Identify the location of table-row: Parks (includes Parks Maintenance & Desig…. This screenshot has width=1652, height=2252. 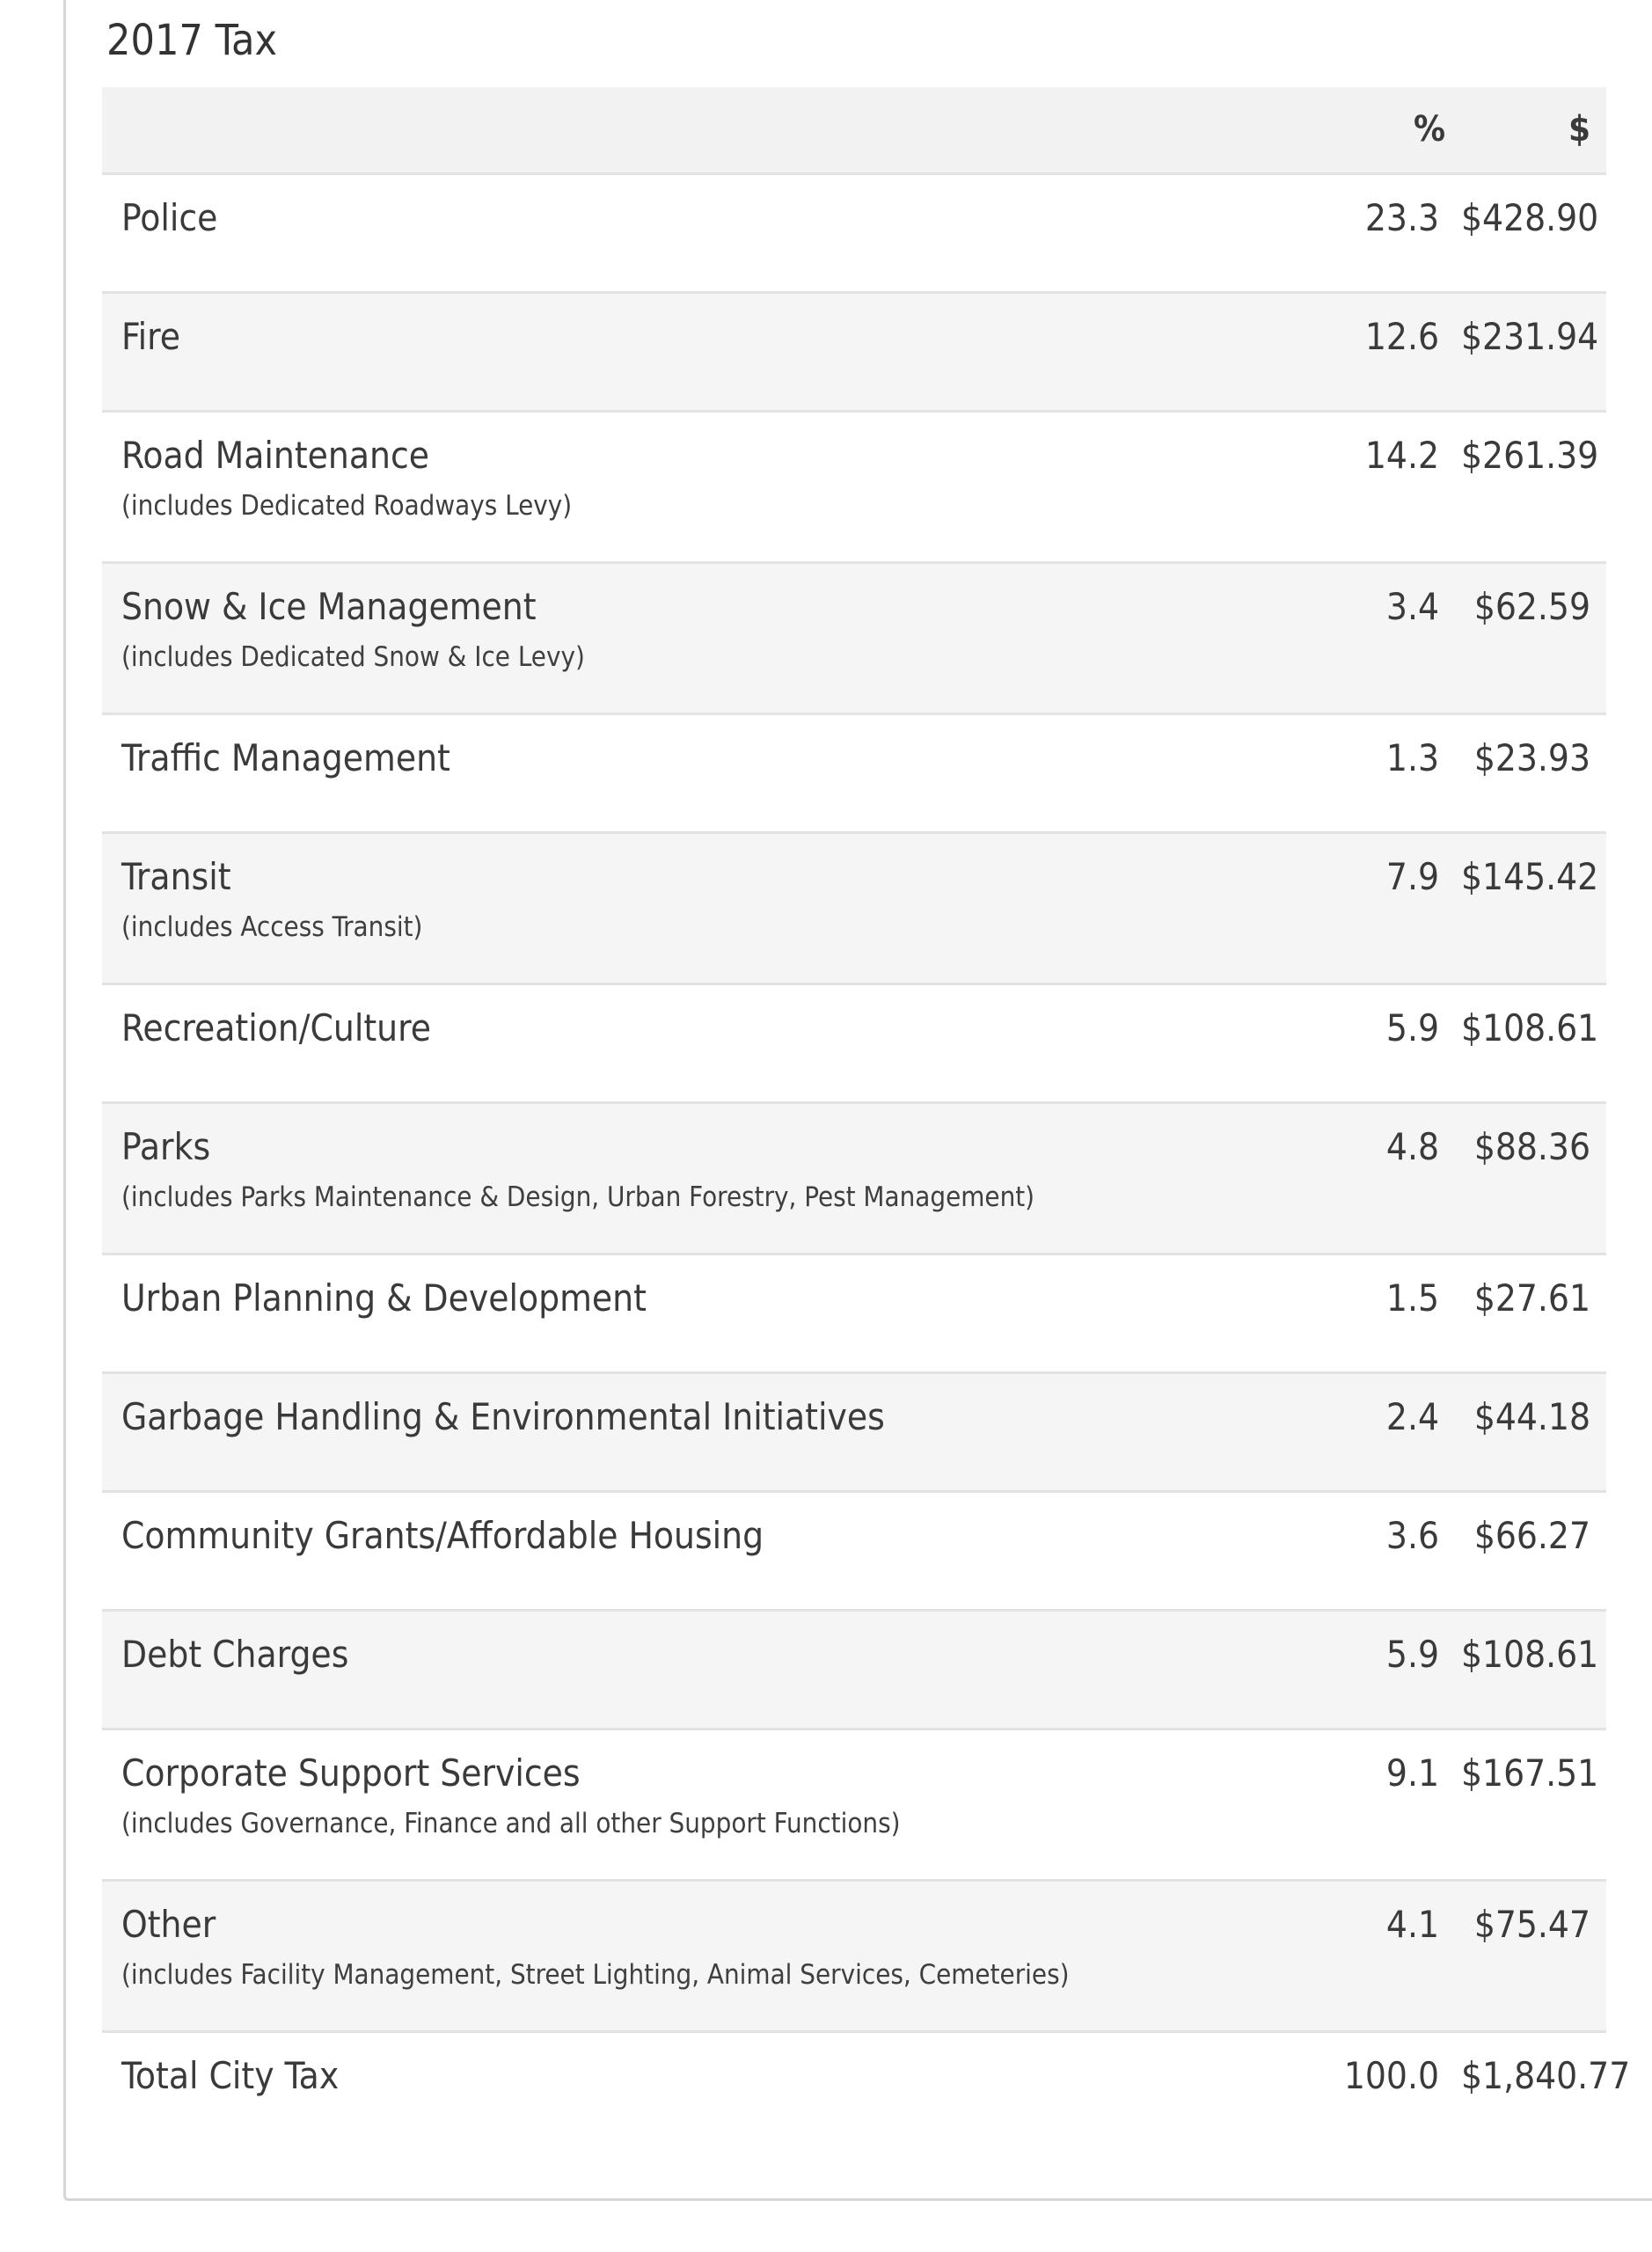
(854, 1178).